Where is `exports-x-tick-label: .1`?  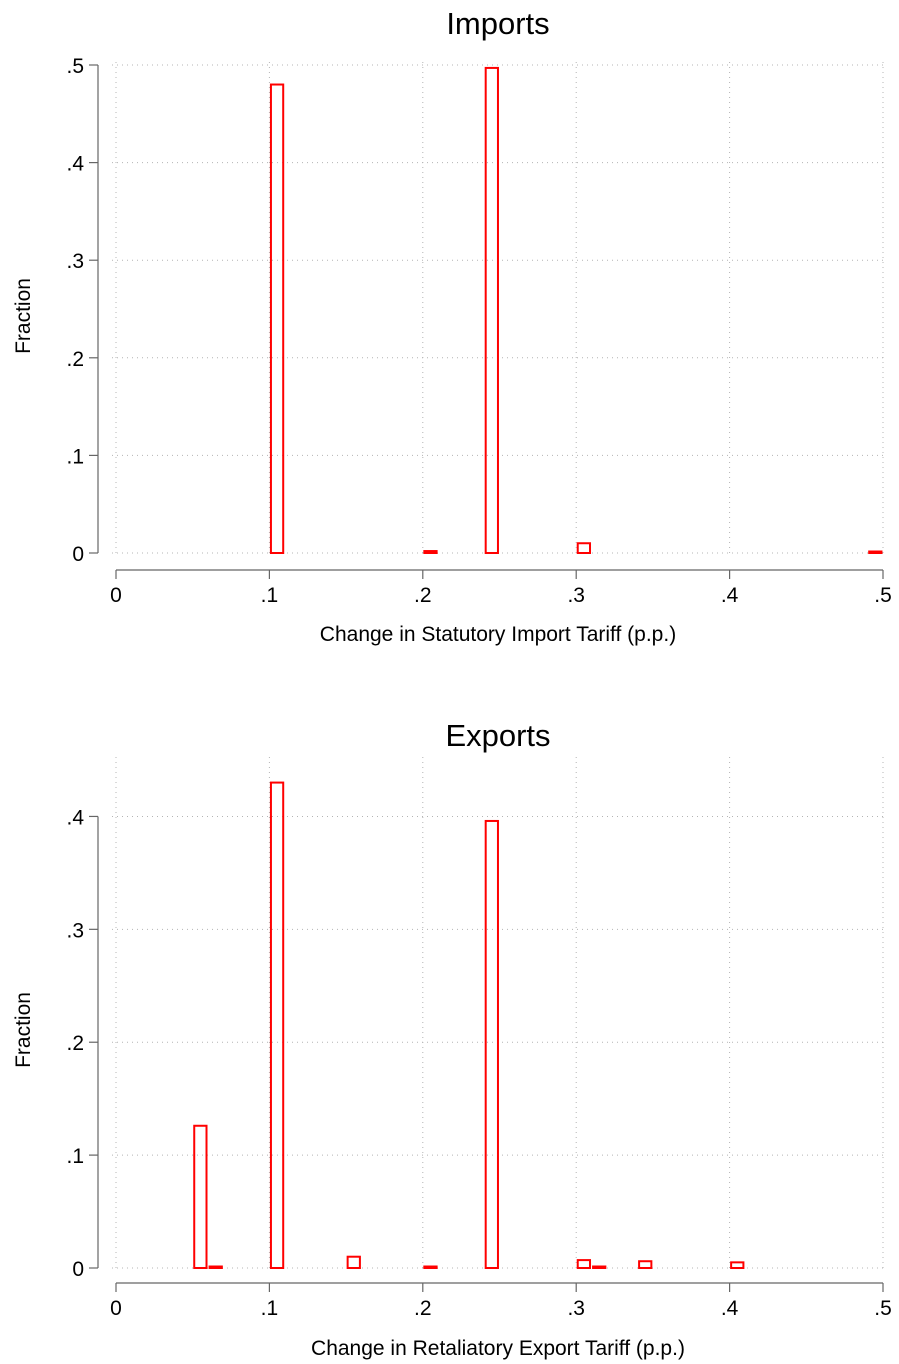
exports-x-tick-label: .1 is located at coordinates (270, 1308).